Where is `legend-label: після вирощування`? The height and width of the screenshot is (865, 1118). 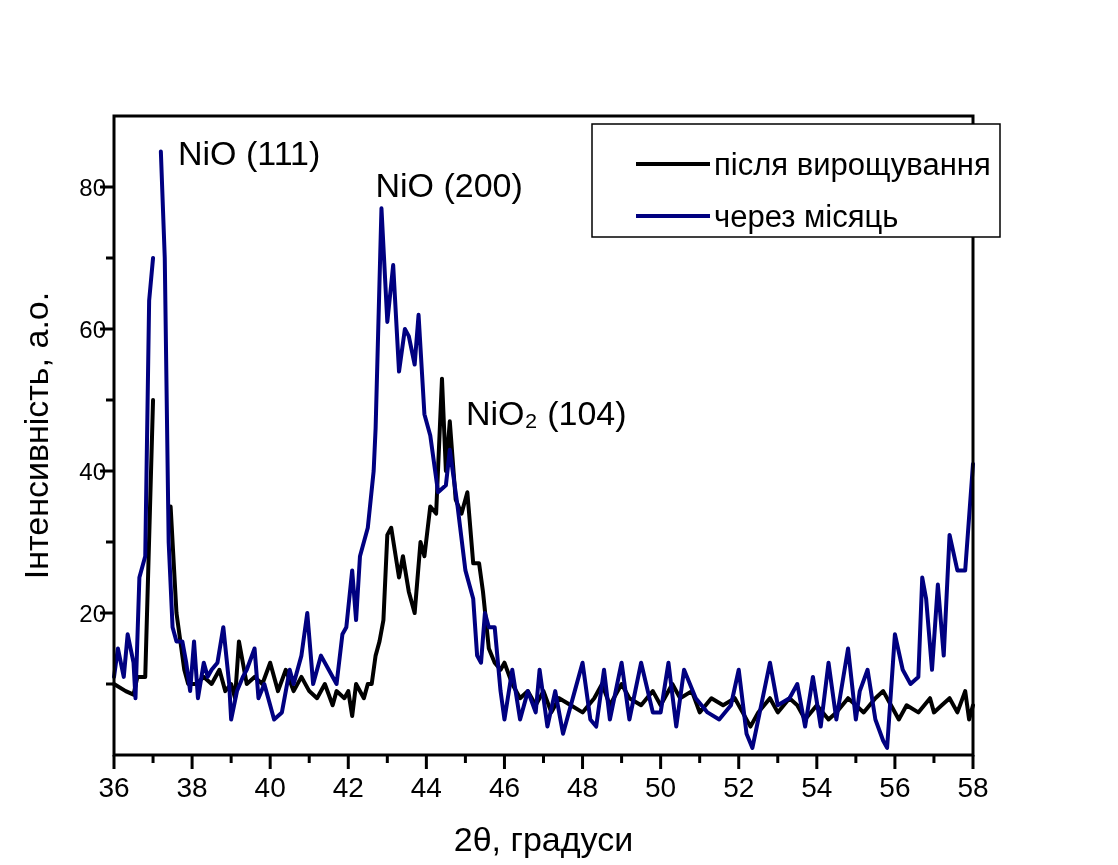 legend-label: після вирощування is located at coordinates (852, 164).